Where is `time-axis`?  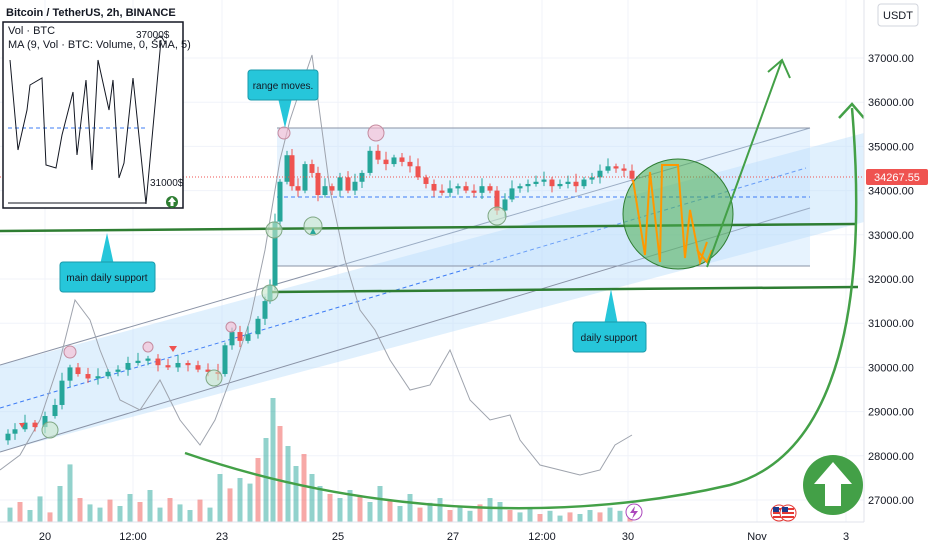
time-axis is located at coordinates (432, 536).